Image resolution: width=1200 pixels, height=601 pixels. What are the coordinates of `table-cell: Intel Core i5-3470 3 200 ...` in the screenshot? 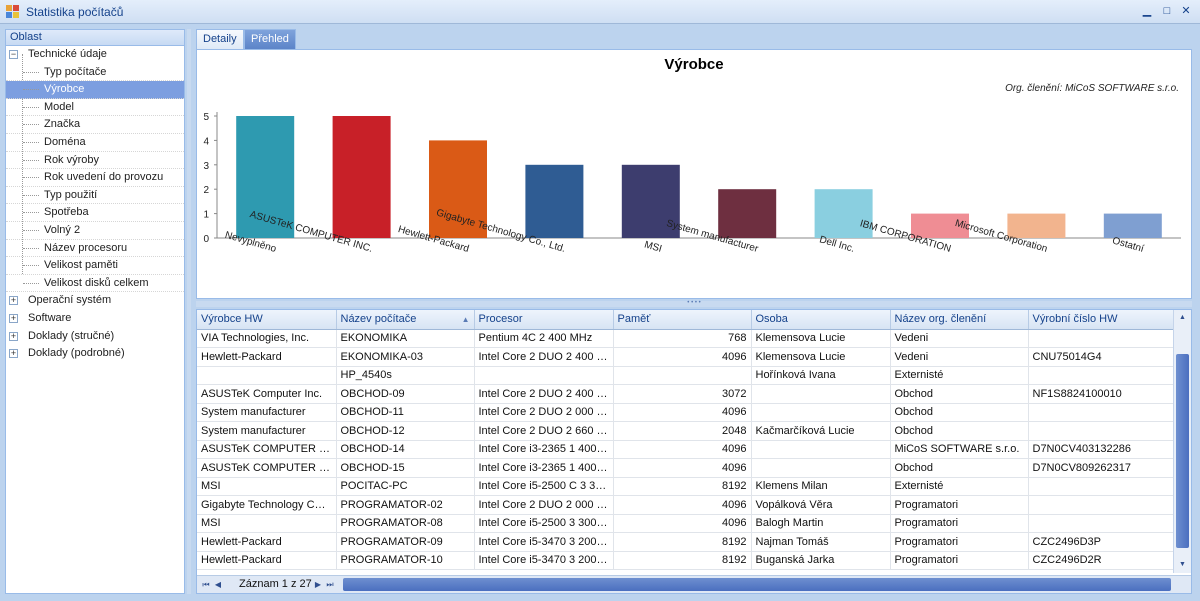 It's located at (544, 560).